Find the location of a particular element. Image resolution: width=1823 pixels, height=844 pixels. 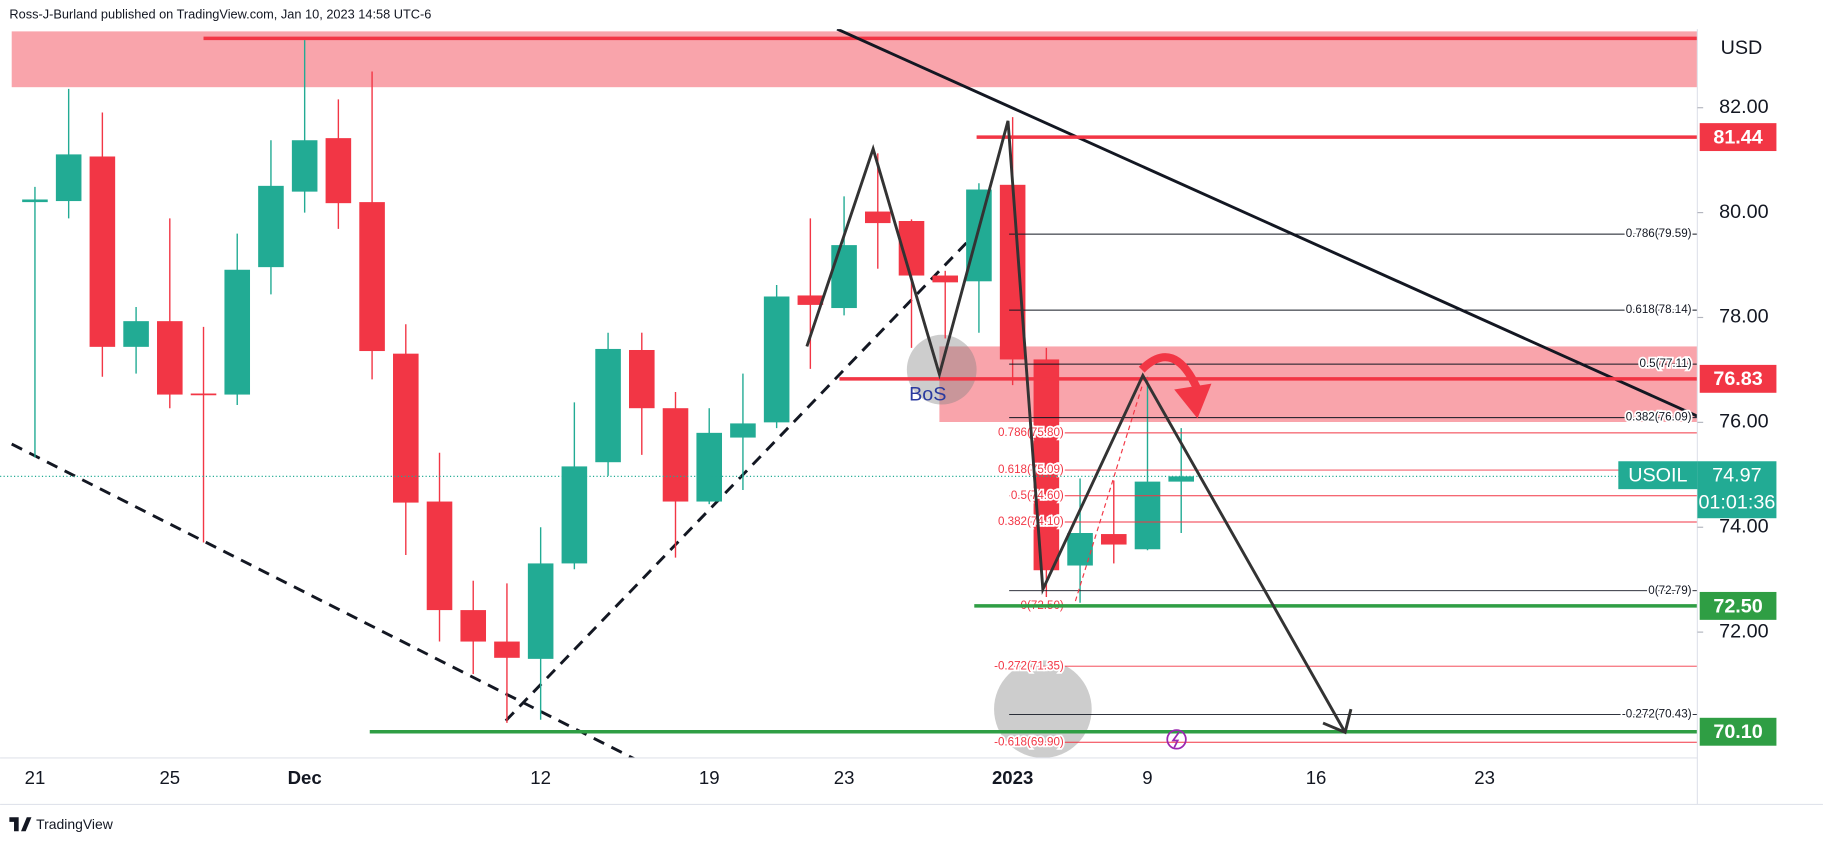

x-tick-label: 19 is located at coordinates (709, 777).